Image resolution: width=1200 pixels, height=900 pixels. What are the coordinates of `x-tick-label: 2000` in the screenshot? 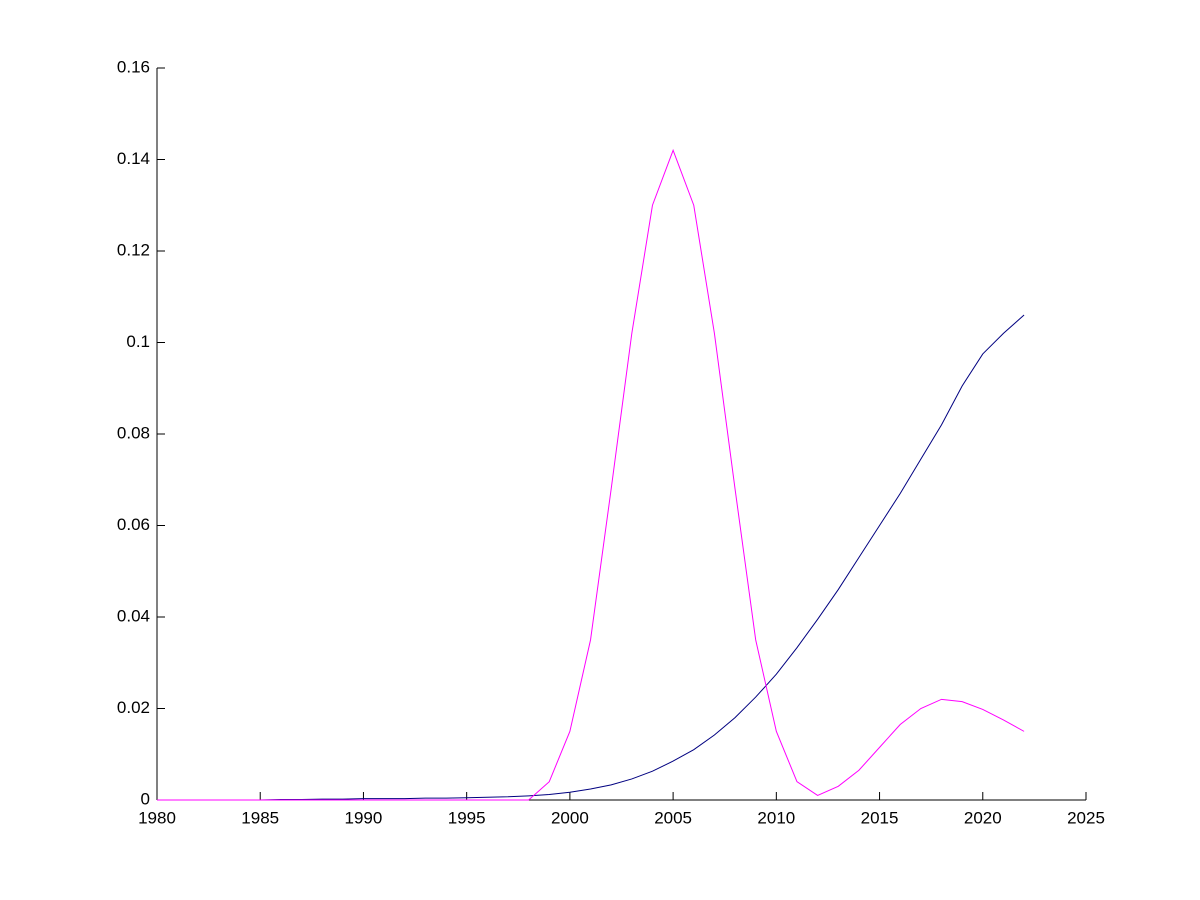 It's located at (570, 817).